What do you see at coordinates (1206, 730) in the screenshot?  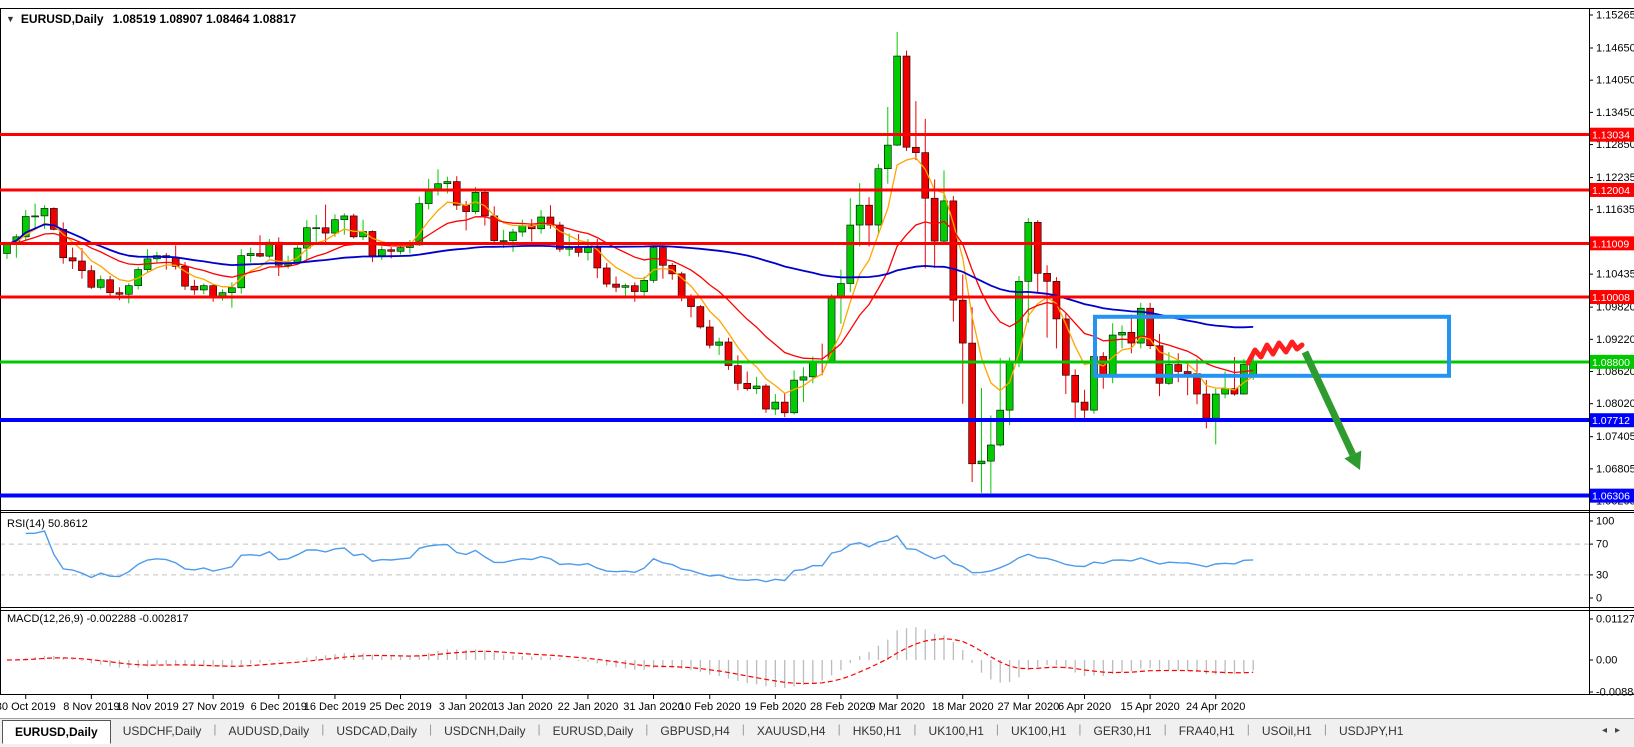 I see `chart-tab-fra40-h1: FRA40,H1` at bounding box center [1206, 730].